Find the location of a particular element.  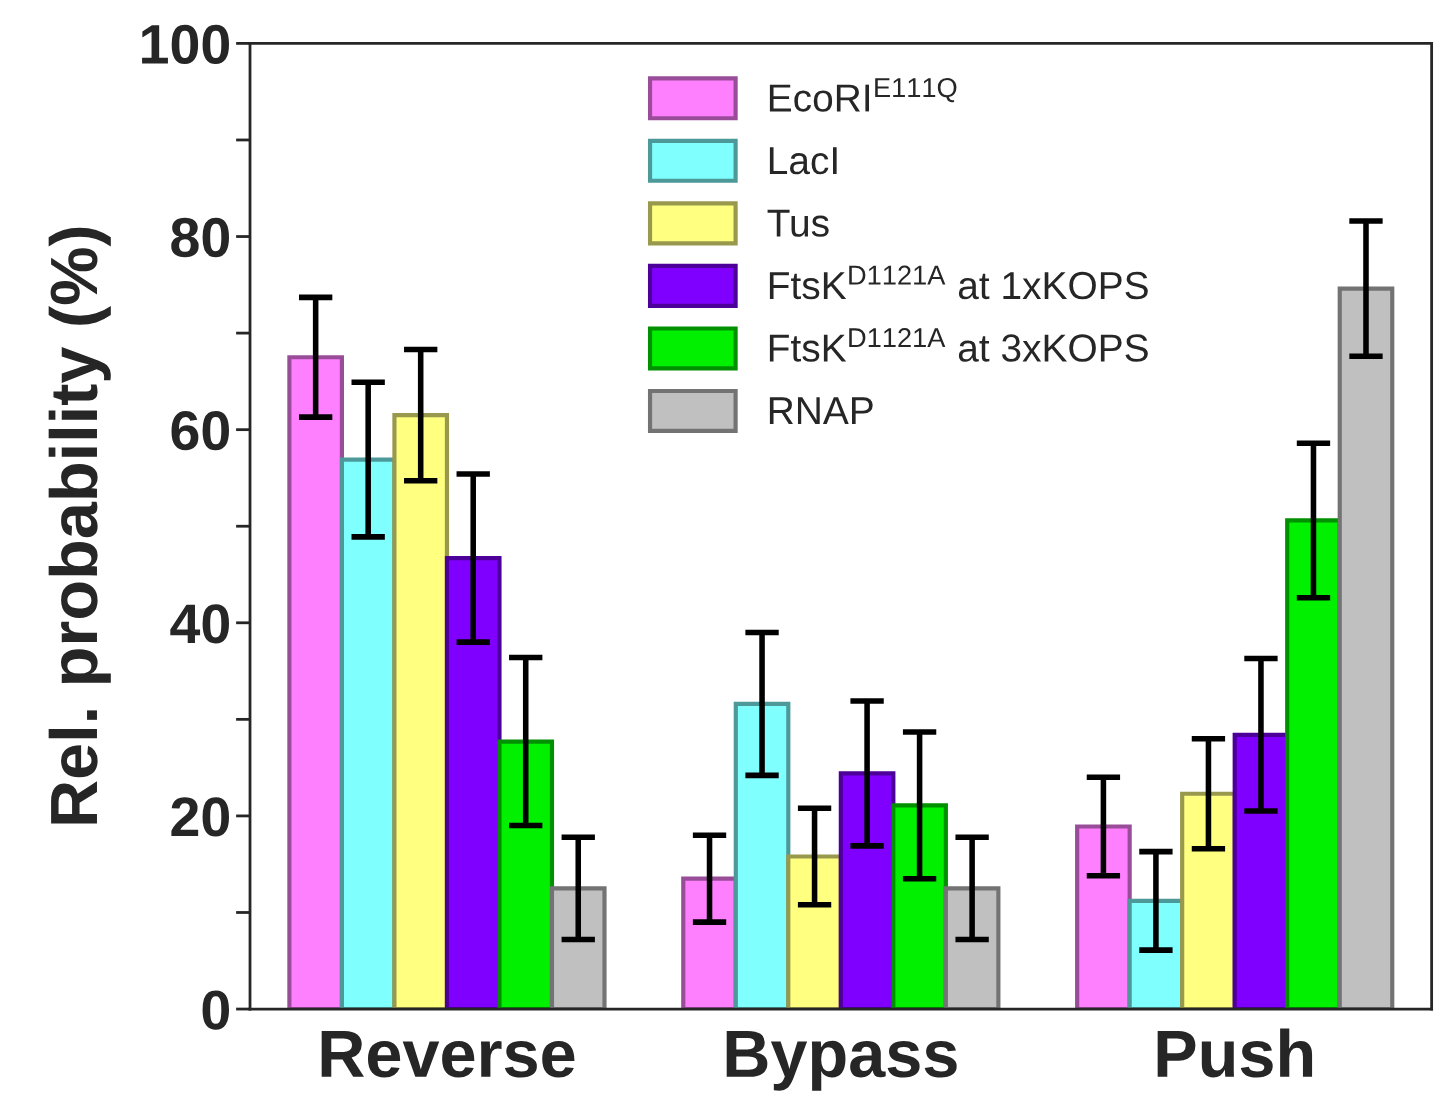

y-tick-label: 60 is located at coordinates (200, 431).